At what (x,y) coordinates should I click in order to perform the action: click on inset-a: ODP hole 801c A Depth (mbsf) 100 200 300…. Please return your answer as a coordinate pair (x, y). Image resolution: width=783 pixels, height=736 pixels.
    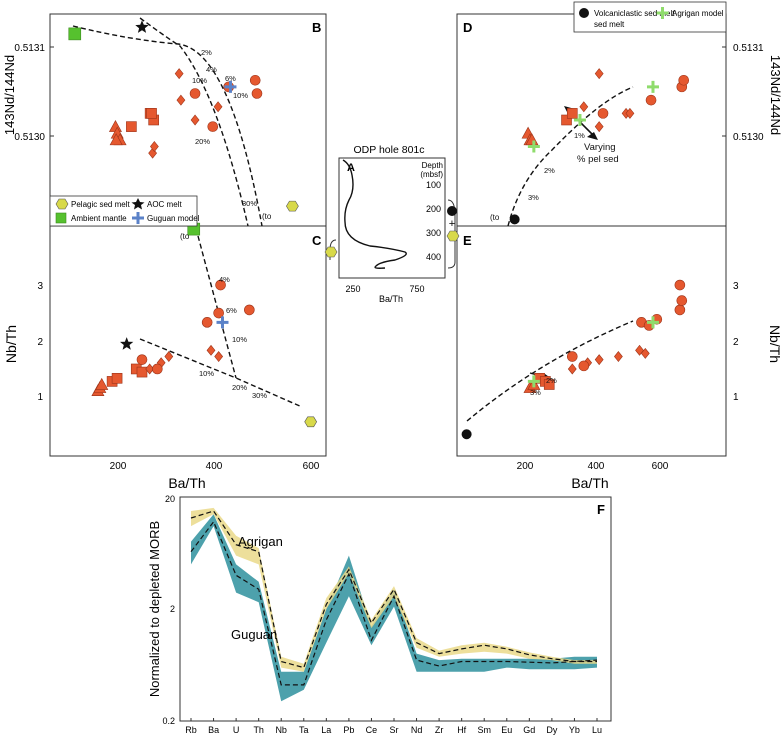
    Looking at the image, I should click on (392, 224).